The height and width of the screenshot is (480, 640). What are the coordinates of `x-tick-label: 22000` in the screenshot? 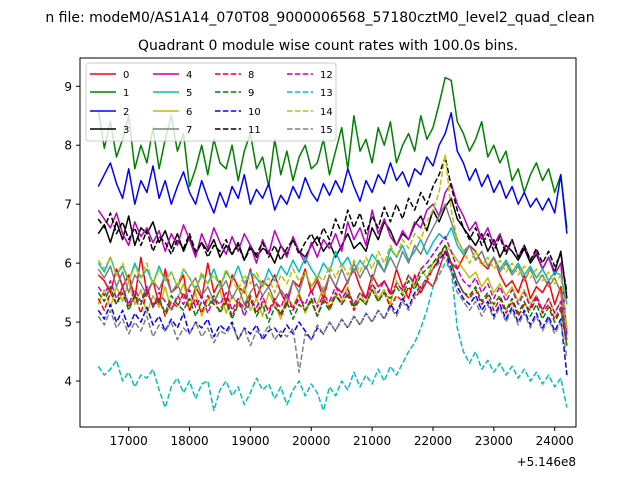 It's located at (433, 441).